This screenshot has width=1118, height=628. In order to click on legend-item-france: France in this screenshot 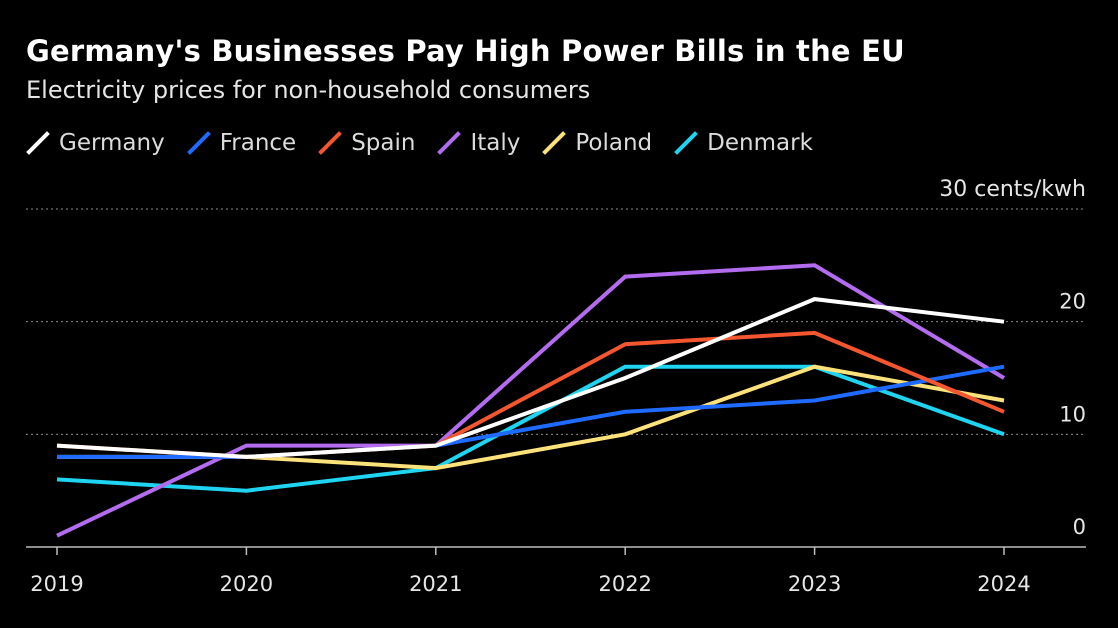, I will do `click(241, 143)`.